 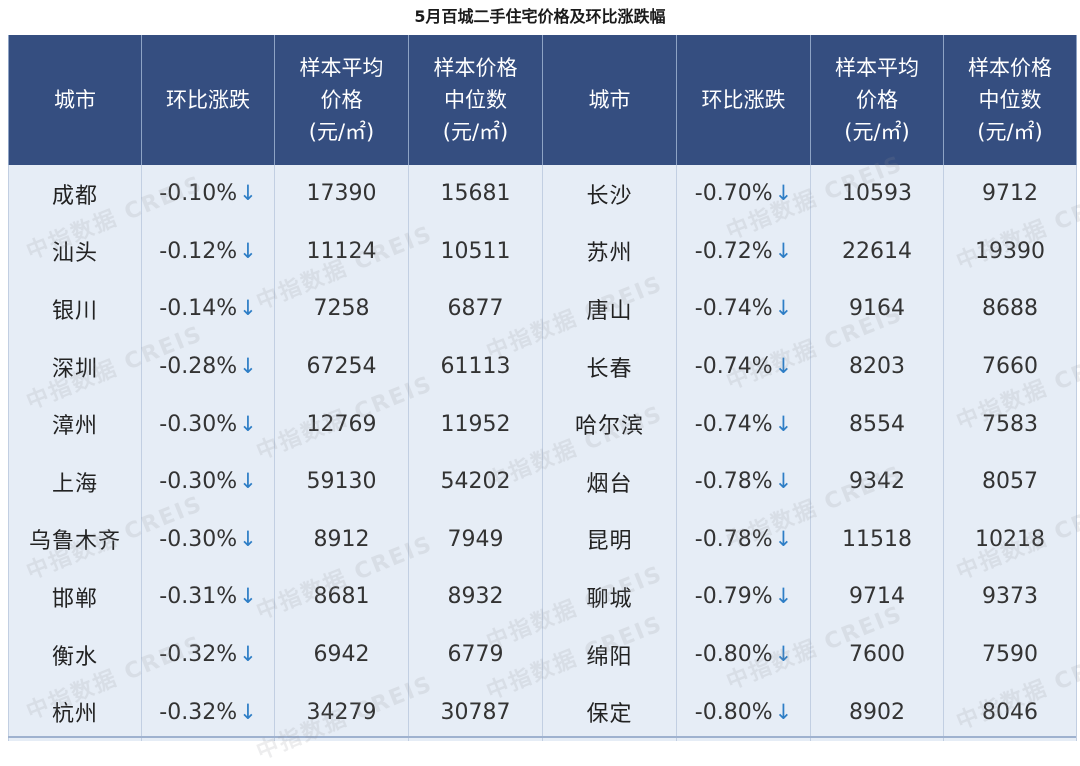 I want to click on city-cell: 唐山, so click(x=609, y=309).